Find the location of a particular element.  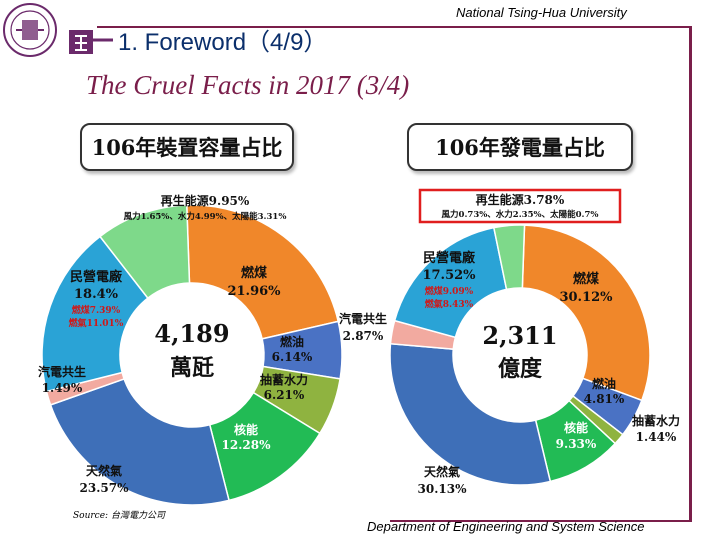

header-rule is located at coordinates (394, 27).